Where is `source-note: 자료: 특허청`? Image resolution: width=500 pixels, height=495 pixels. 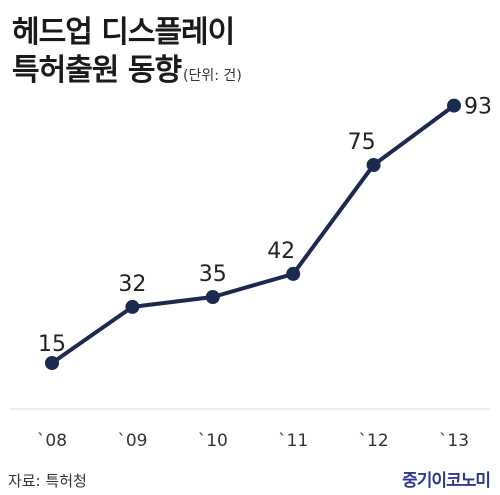 source-note: 자료: 특허청 is located at coordinates (47, 481).